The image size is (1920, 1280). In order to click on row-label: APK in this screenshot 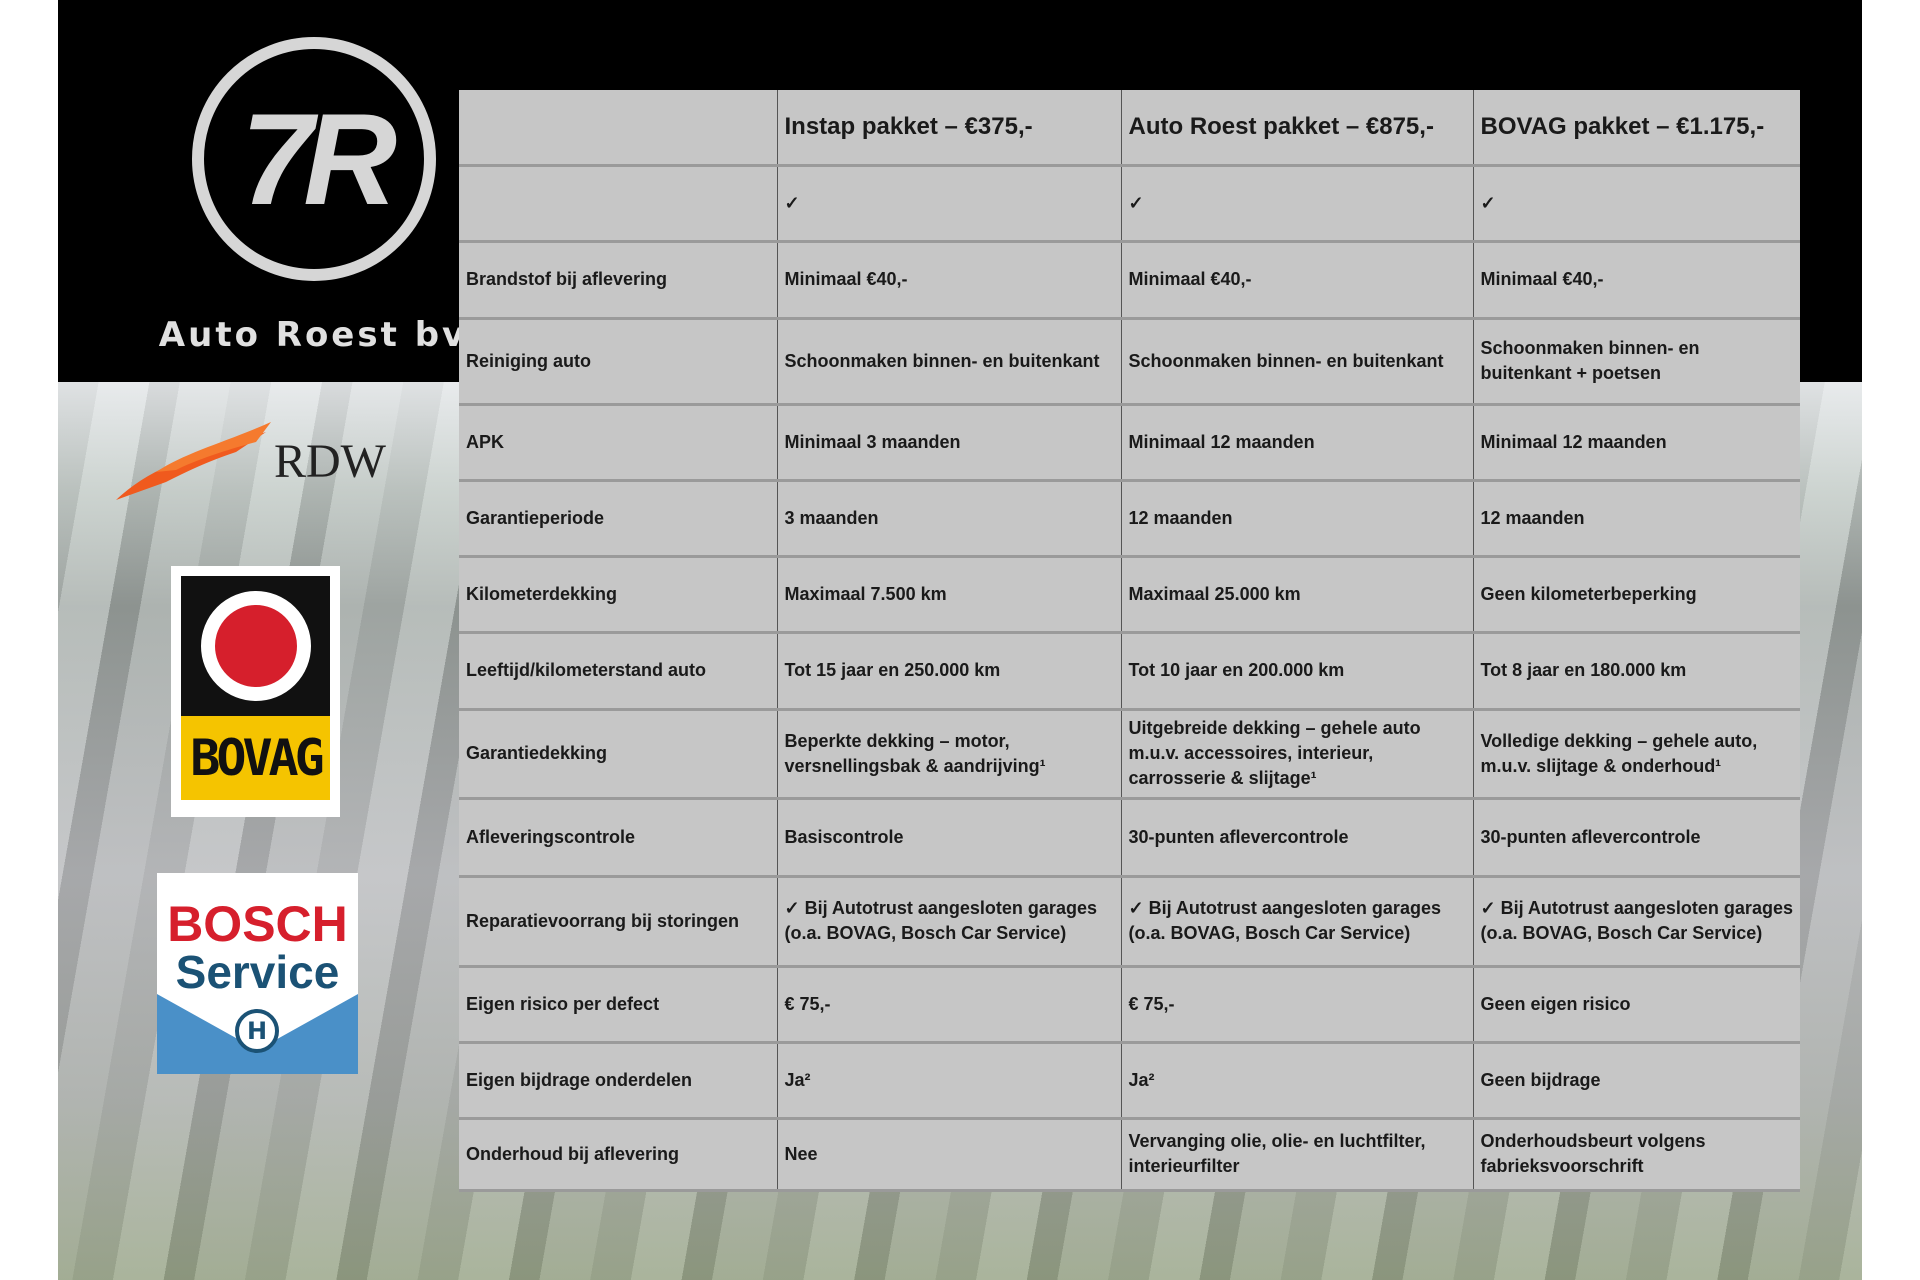, I will do `click(618, 443)`.